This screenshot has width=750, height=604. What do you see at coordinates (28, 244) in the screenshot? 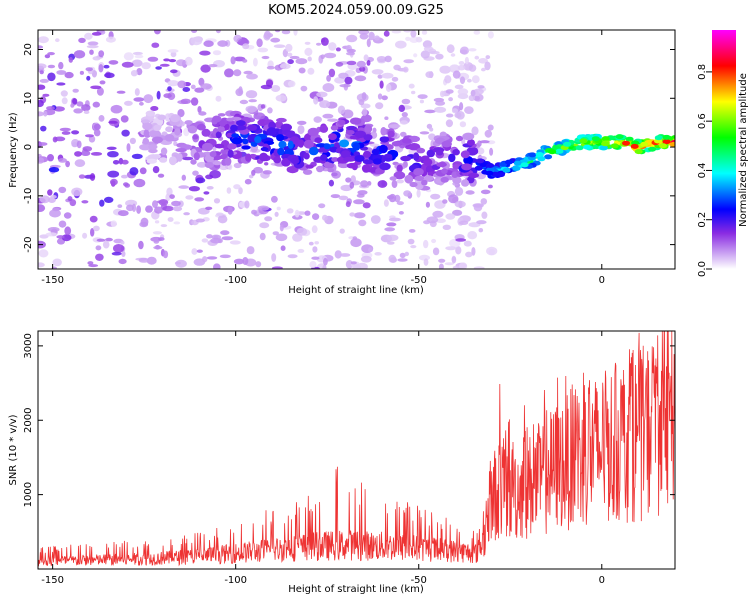
I see `spectrogram-y-tick-label: -20` at bounding box center [28, 244].